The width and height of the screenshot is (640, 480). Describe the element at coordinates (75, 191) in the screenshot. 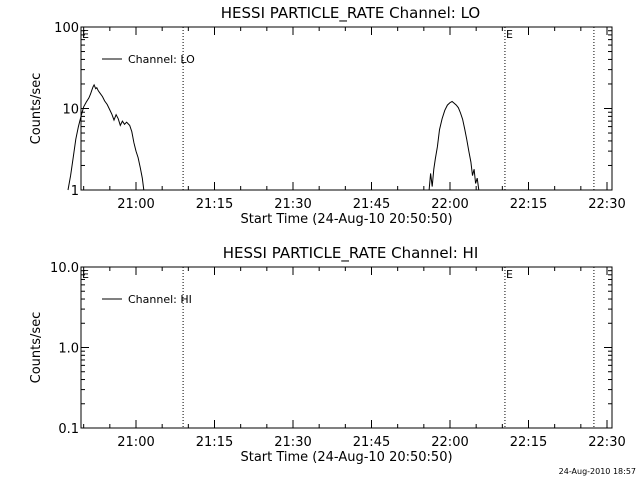

I see `y-tick-label: 1` at that location.